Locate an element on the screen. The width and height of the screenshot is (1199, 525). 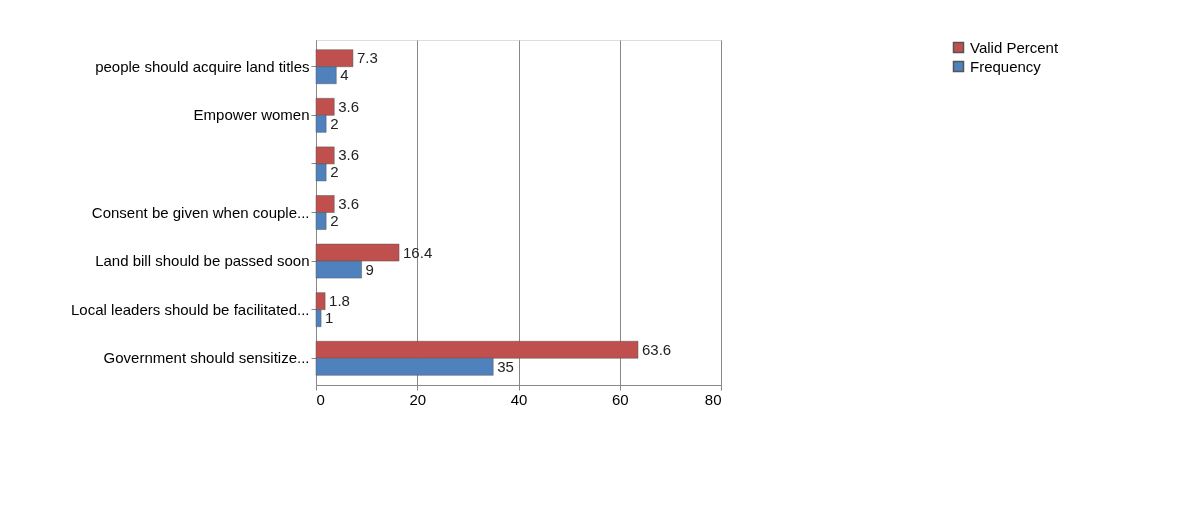
data-label: 9 is located at coordinates (369, 269).